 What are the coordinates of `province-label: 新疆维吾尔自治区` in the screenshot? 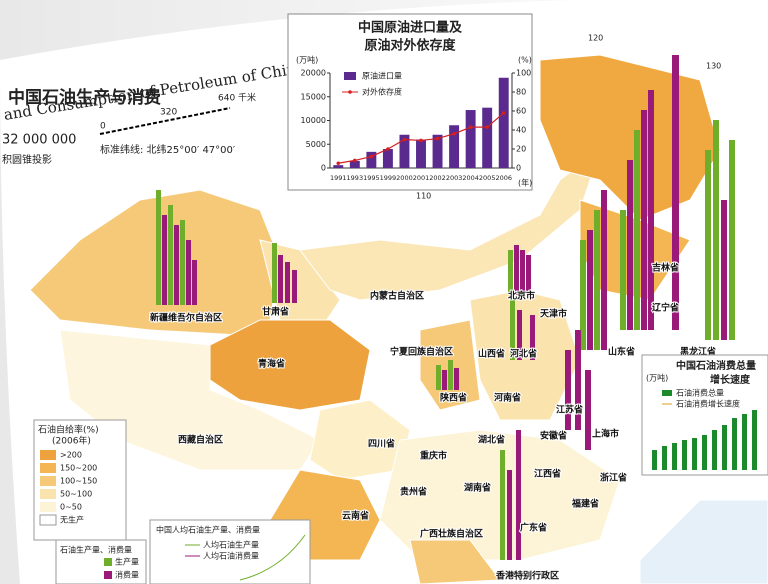 It's located at (186, 318).